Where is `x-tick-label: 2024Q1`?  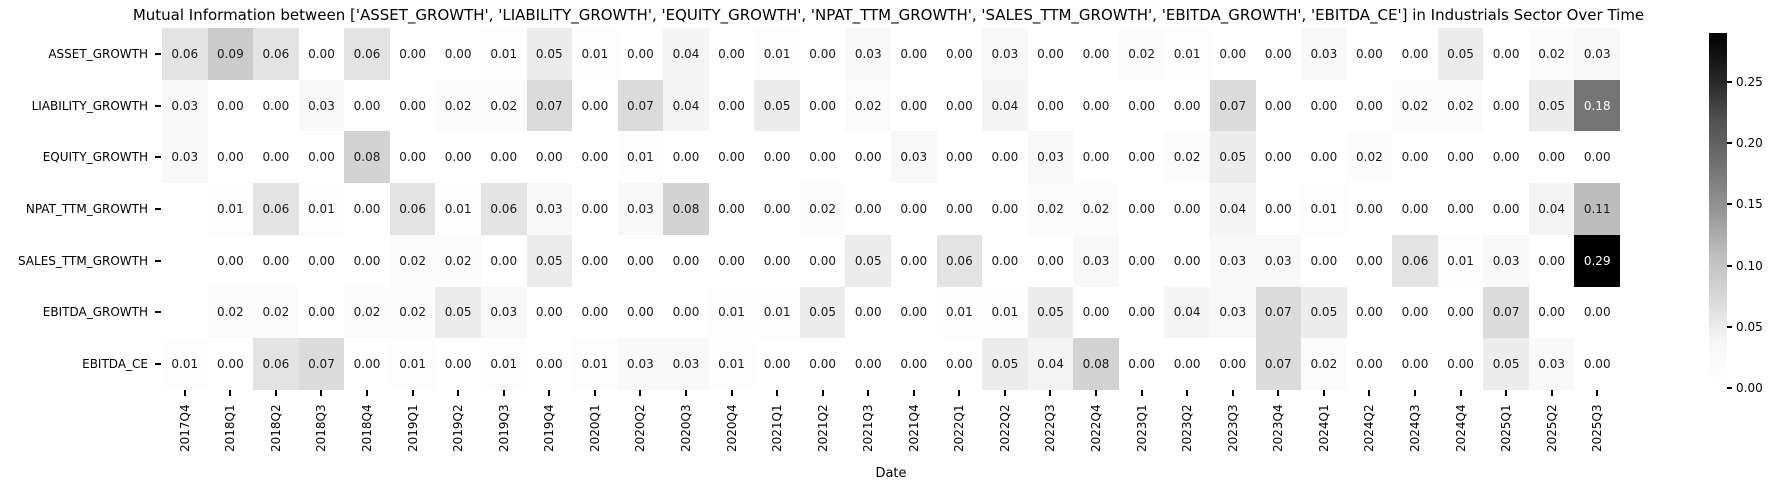
x-tick-label: 2024Q1 is located at coordinates (1323, 428).